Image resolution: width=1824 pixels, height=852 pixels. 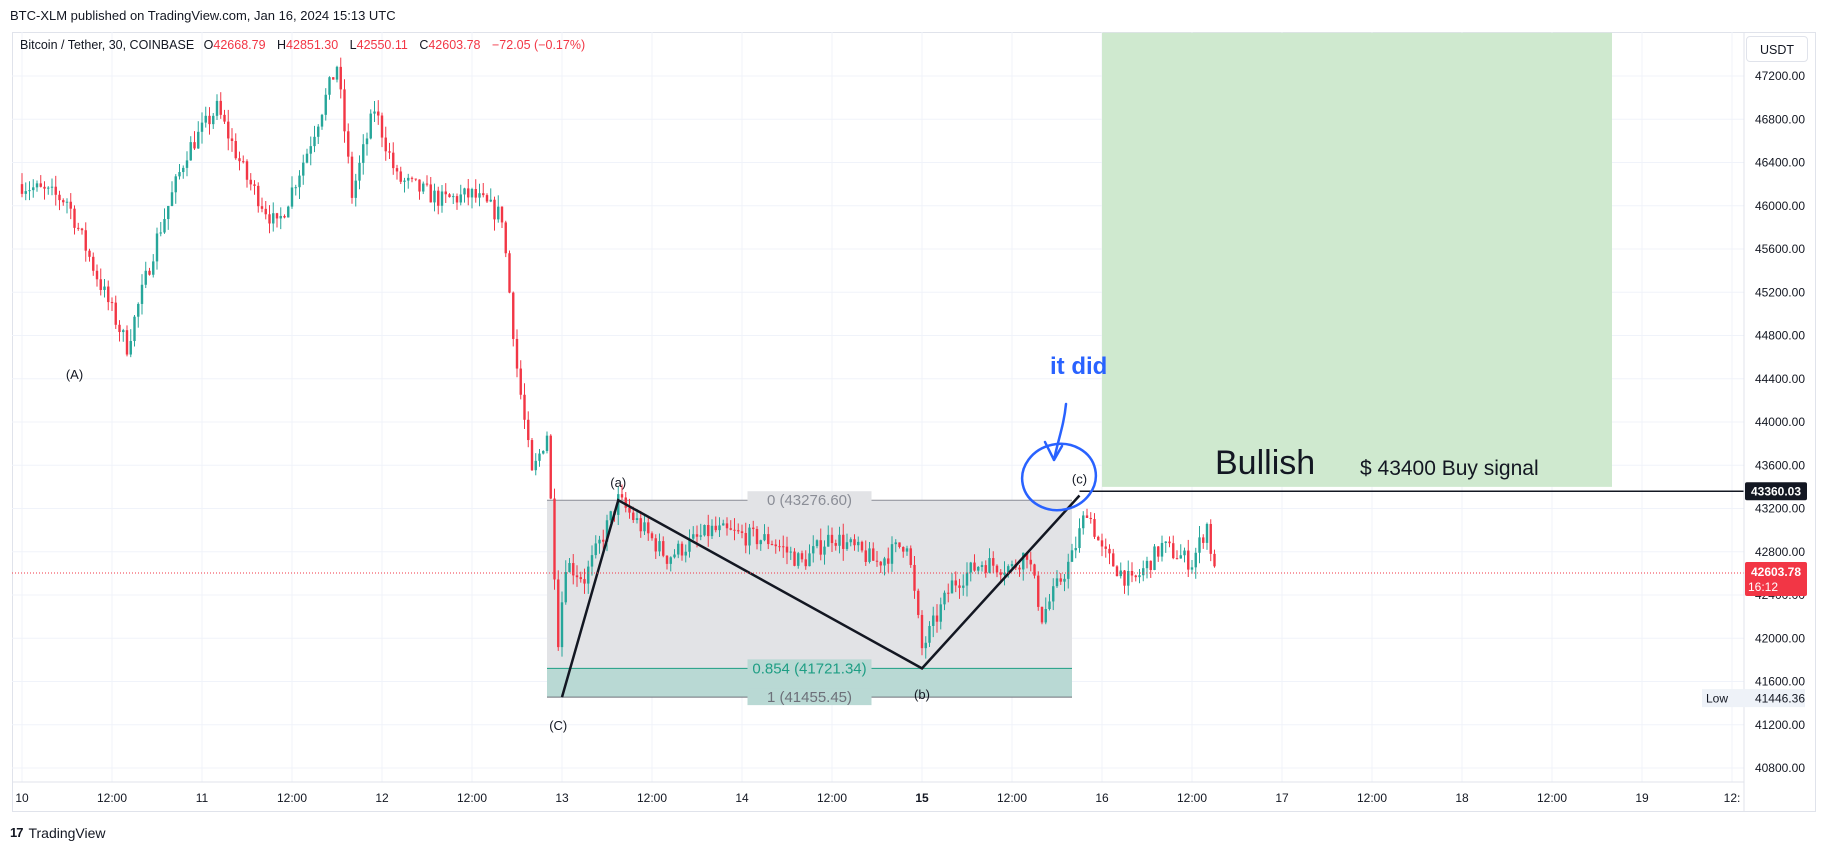 I want to click on last-price-tag, so click(x=1776, y=578).